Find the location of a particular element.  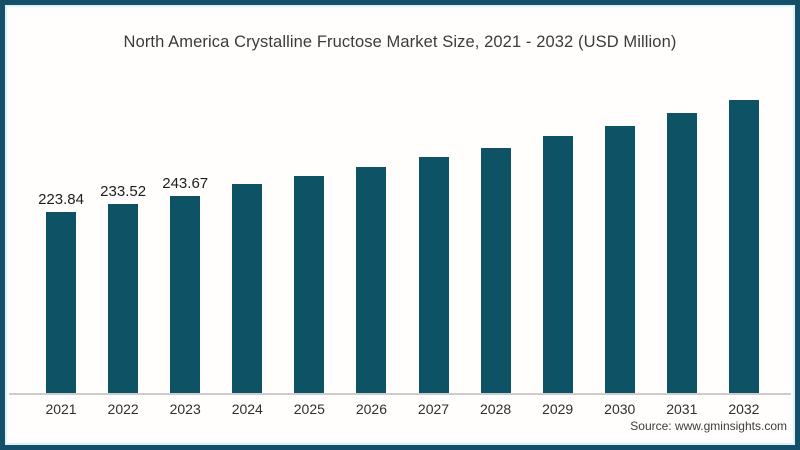

bar-2025 is located at coordinates (309, 285).